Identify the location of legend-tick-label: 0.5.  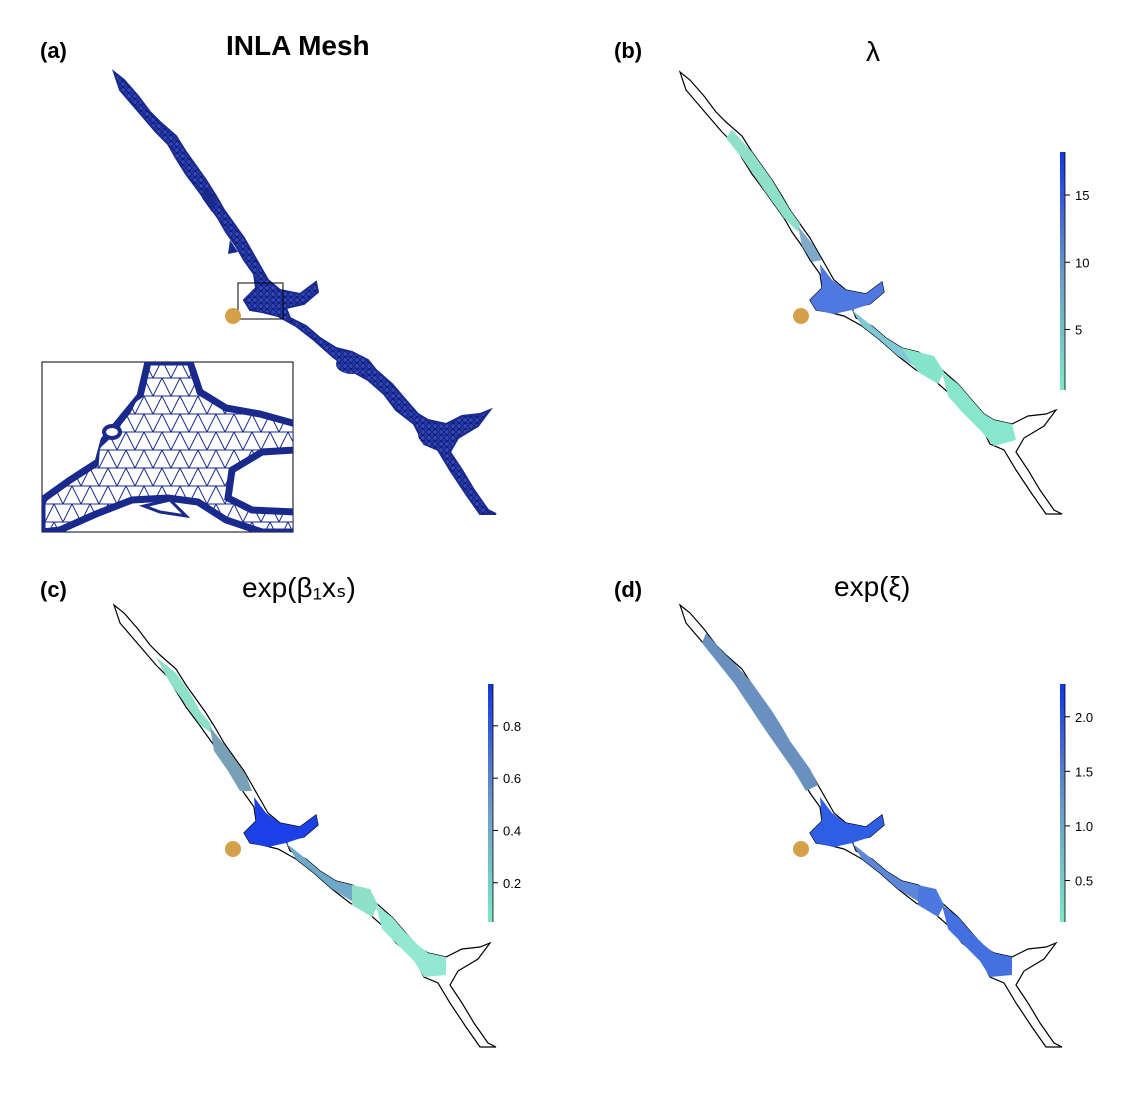
(1084, 881).